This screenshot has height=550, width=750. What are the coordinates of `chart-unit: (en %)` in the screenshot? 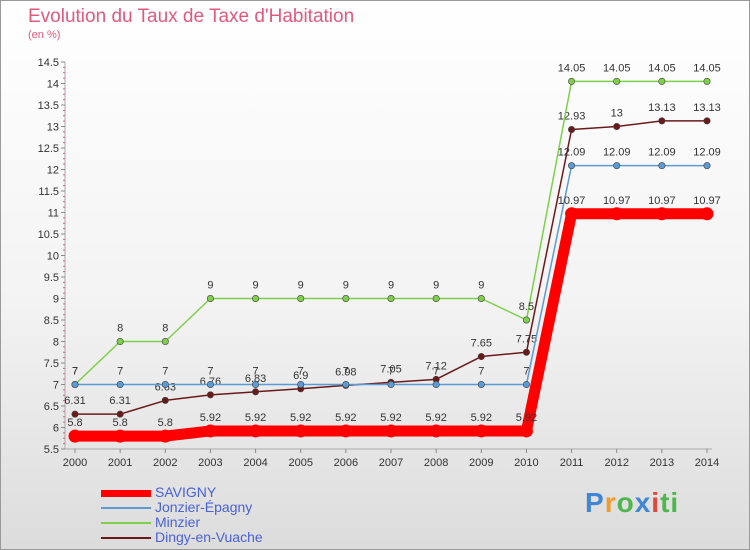 It's located at (44, 35).